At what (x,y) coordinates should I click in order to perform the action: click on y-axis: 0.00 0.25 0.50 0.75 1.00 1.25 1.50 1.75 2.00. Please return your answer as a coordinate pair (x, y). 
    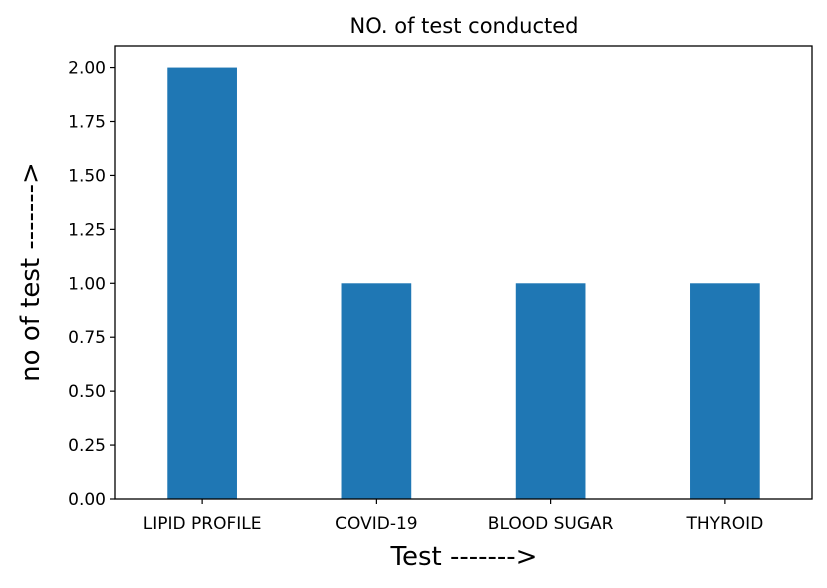
    Looking at the image, I should click on (91, 284).